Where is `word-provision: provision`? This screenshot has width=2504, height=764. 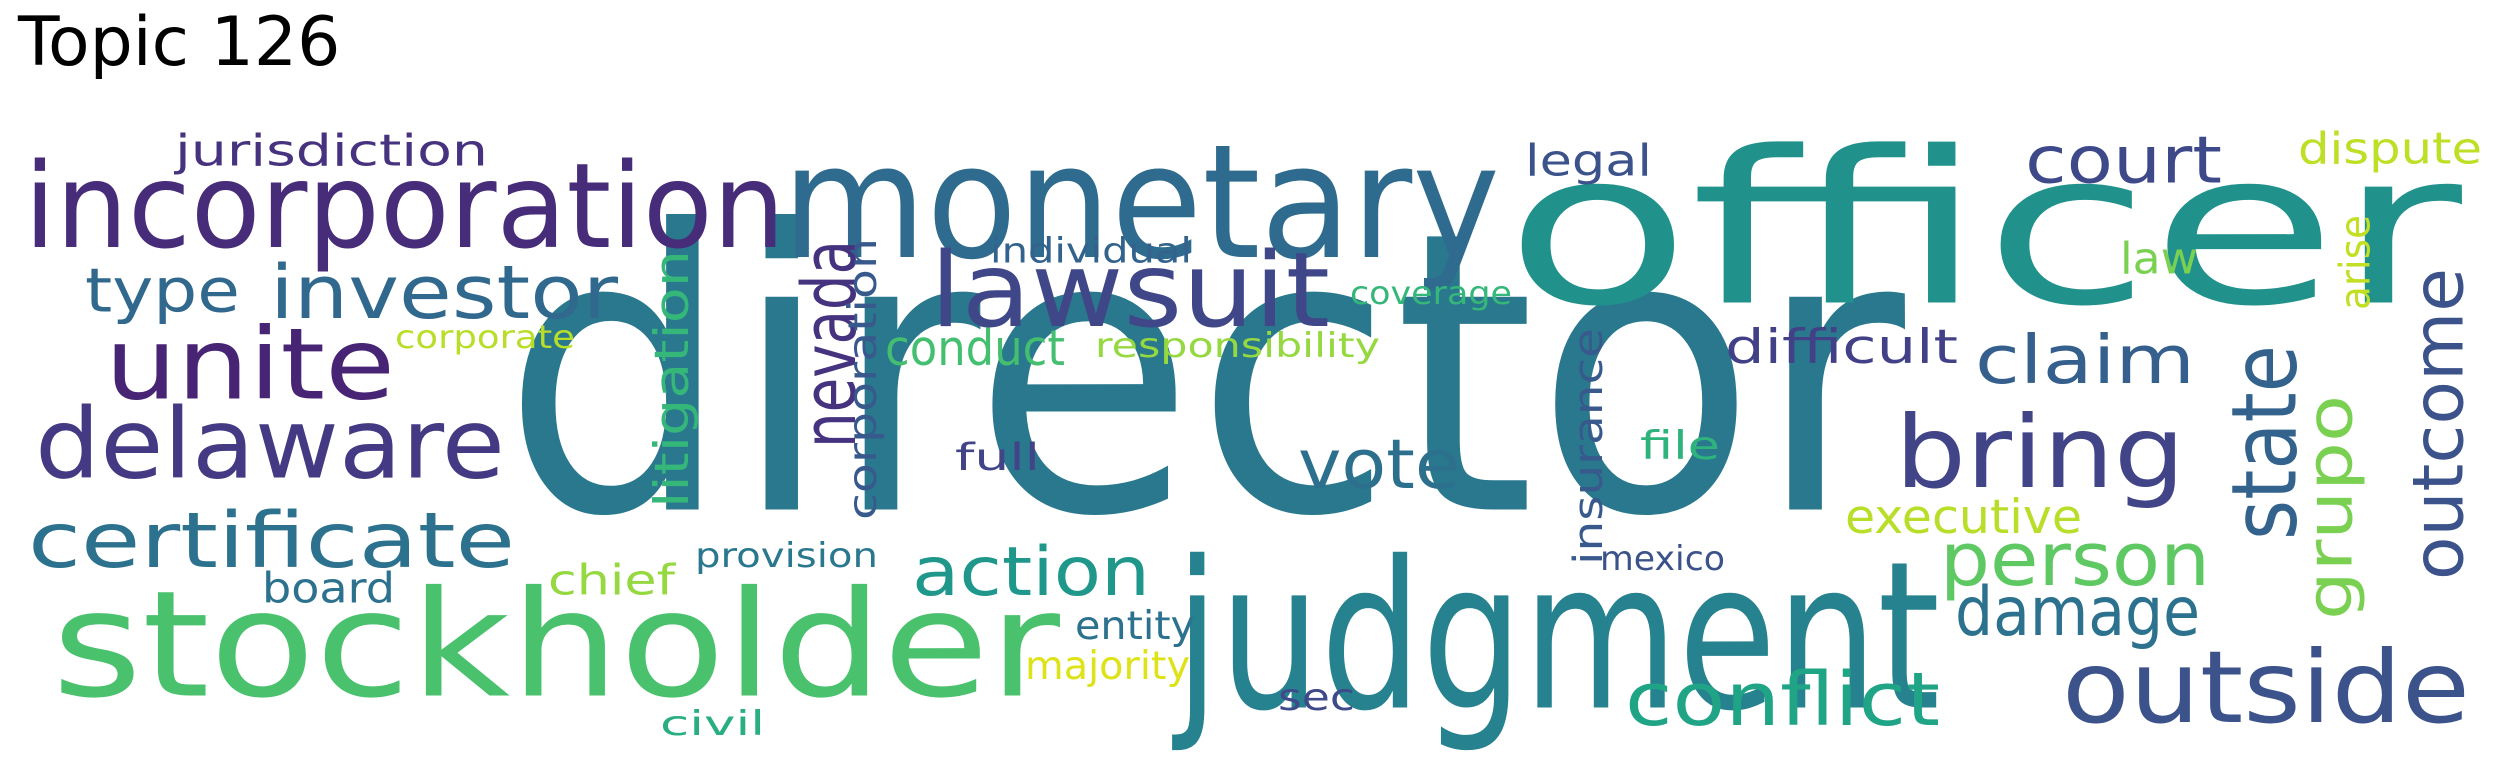
word-provision: provision is located at coordinates (786, 556).